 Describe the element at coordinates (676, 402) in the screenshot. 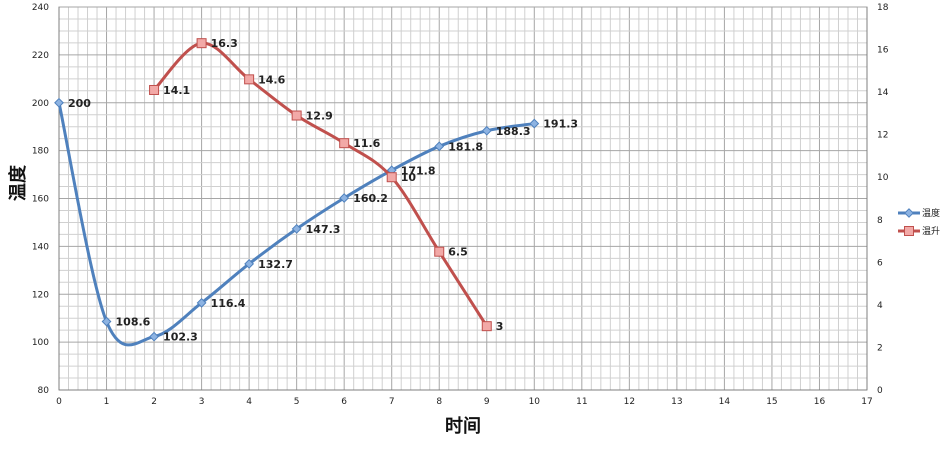

I see `x-tick-label: 13` at that location.